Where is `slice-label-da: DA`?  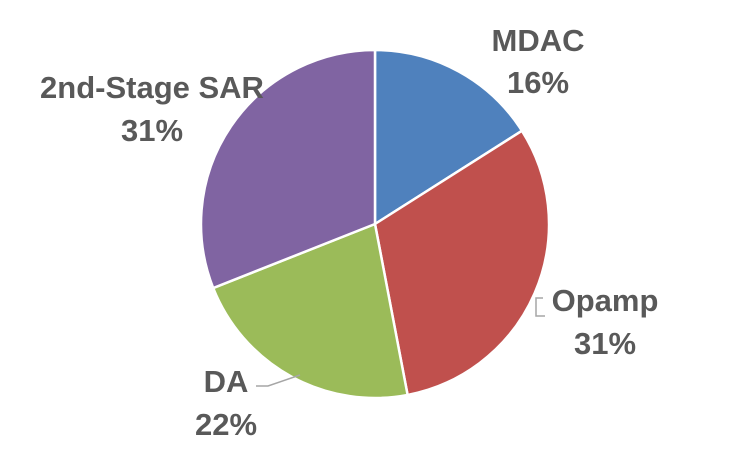 slice-label-da: DA is located at coordinates (226, 381).